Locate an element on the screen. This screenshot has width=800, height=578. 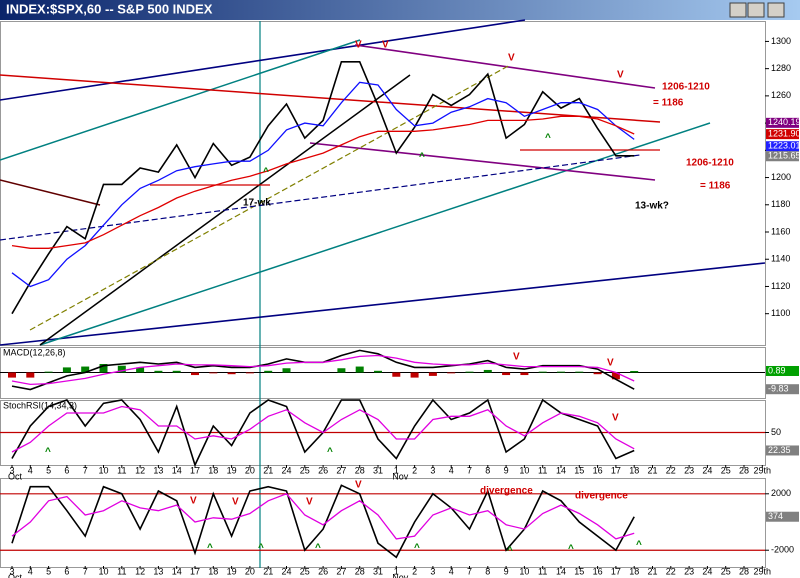
panel-title: MACD(12,26,8) is located at coordinates (34, 352).